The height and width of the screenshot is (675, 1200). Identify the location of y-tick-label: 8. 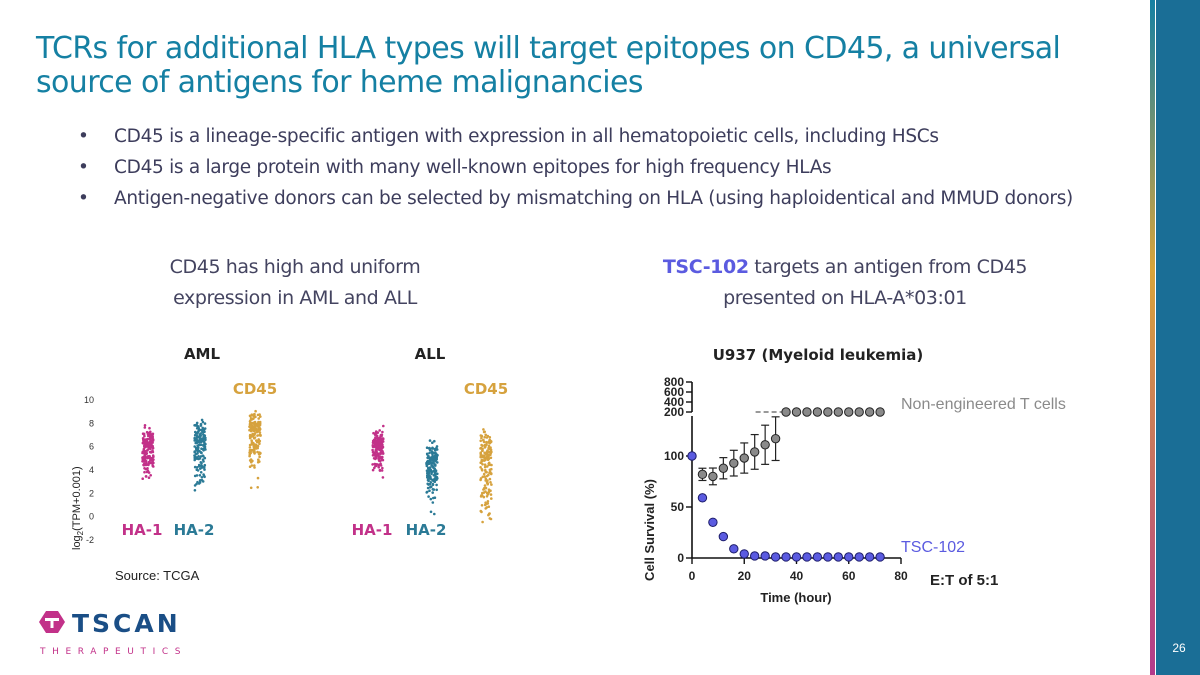
(91, 423).